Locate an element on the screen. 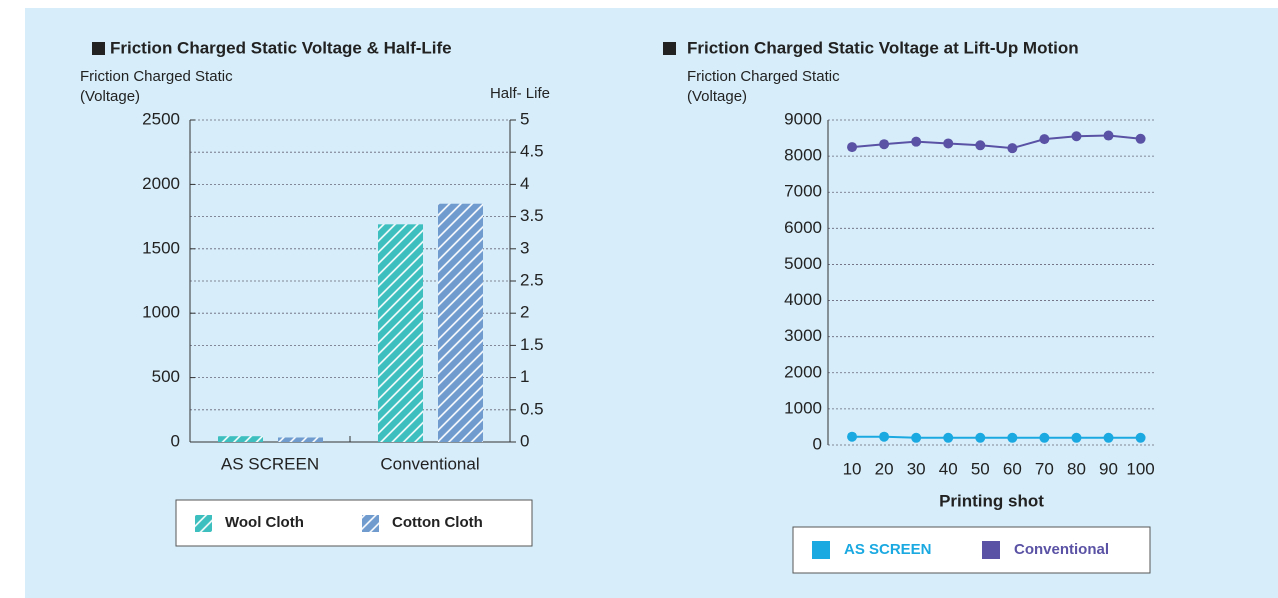  x-tick-label: 20 is located at coordinates (884, 468).